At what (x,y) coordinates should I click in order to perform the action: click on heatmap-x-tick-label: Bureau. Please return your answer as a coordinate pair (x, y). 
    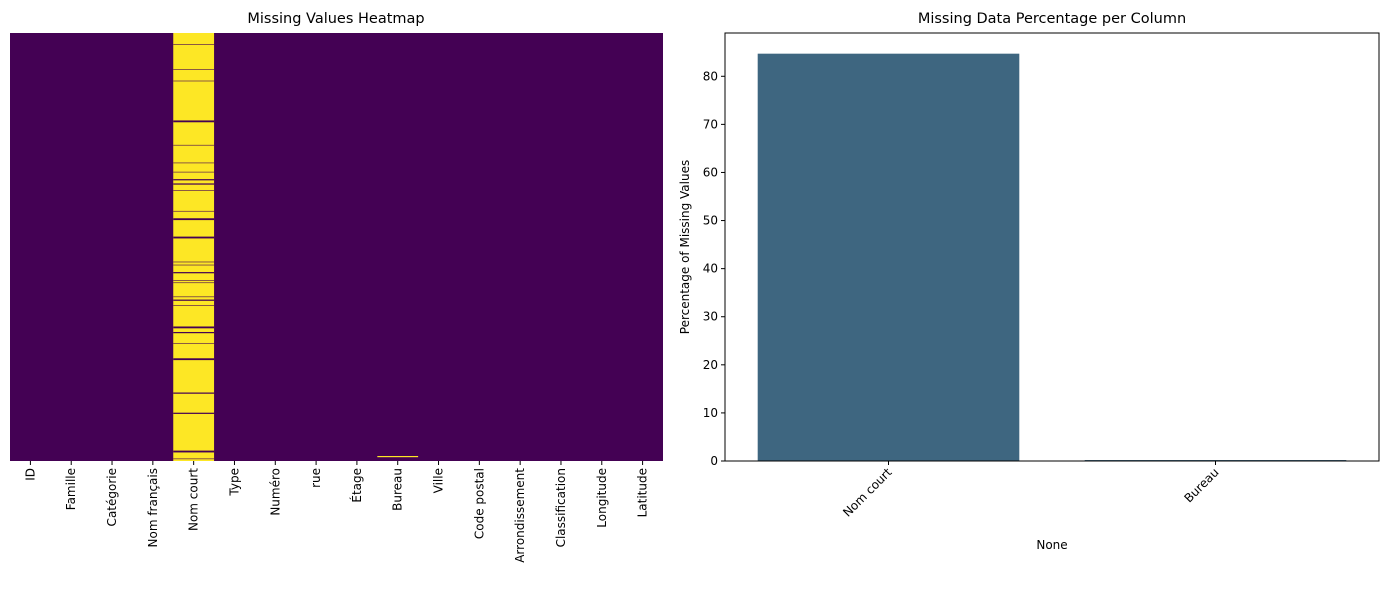
    Looking at the image, I should click on (398, 489).